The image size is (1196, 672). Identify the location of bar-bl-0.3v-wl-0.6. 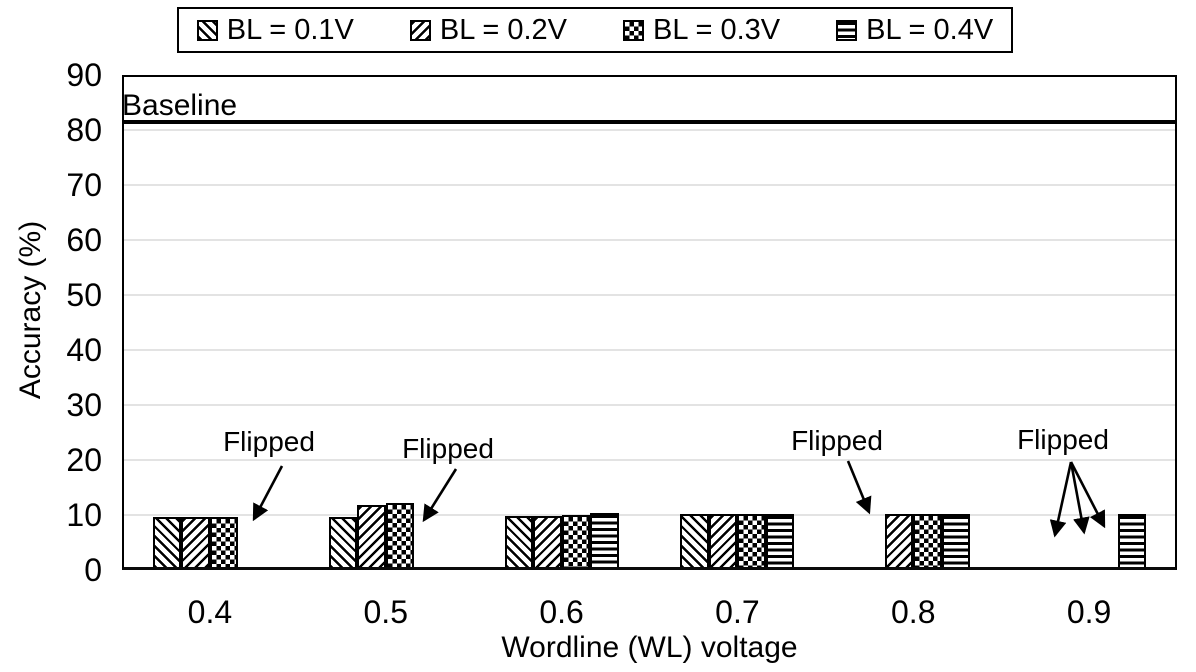
(576, 542).